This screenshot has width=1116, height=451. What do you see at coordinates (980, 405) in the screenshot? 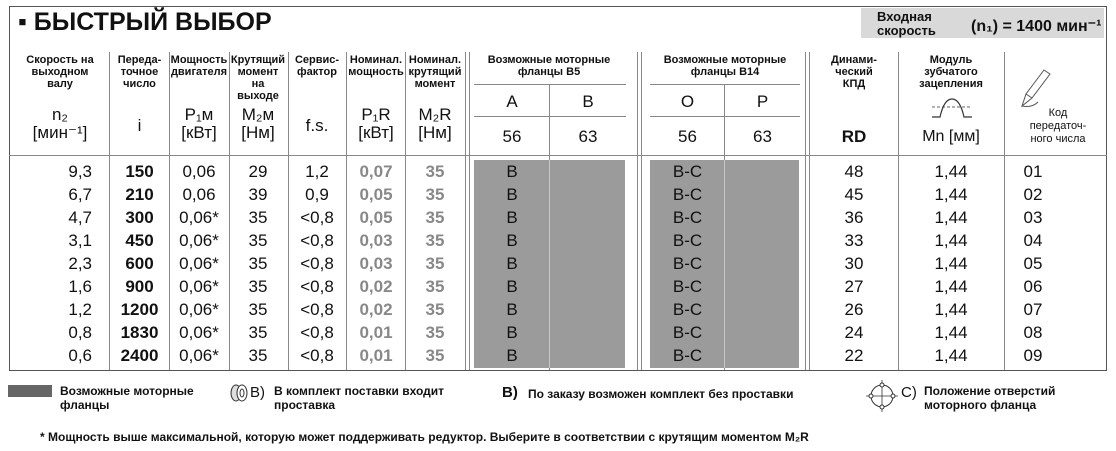
I see `legend-holes-line2: моторного фланца` at bounding box center [980, 405].